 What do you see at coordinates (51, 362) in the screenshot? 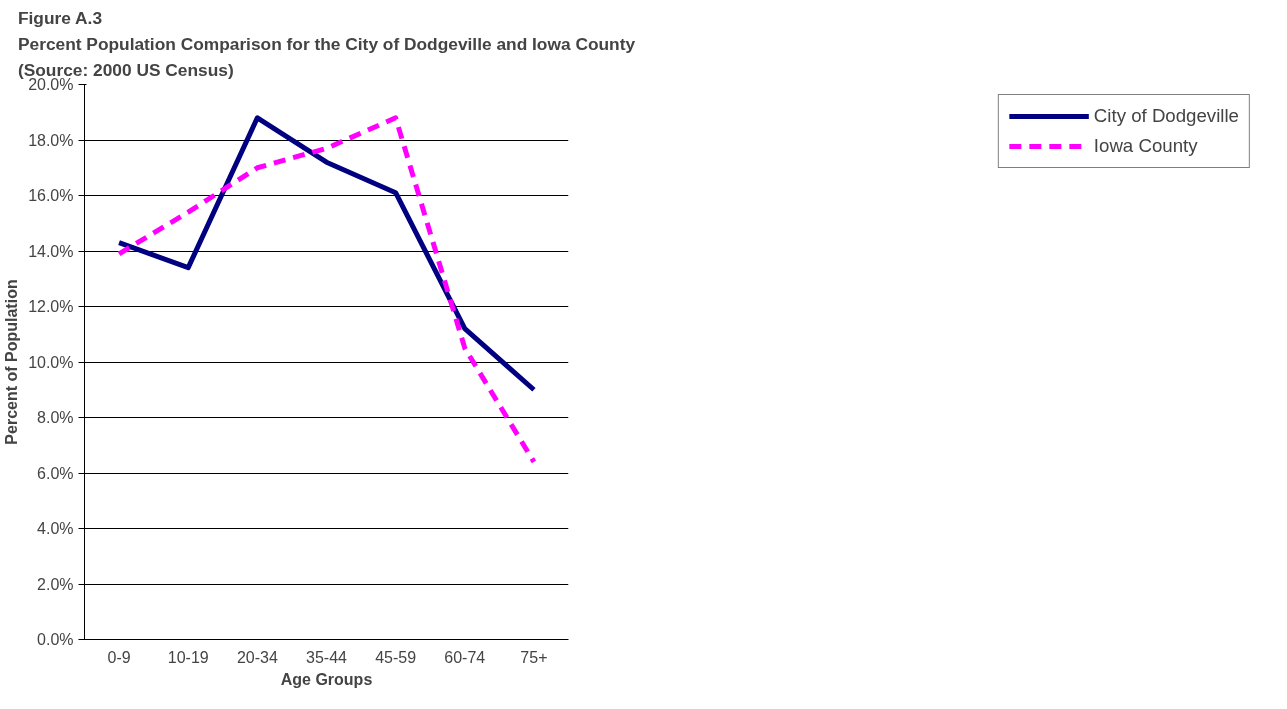
I see `y-tick-label: 10.0%` at bounding box center [51, 362].